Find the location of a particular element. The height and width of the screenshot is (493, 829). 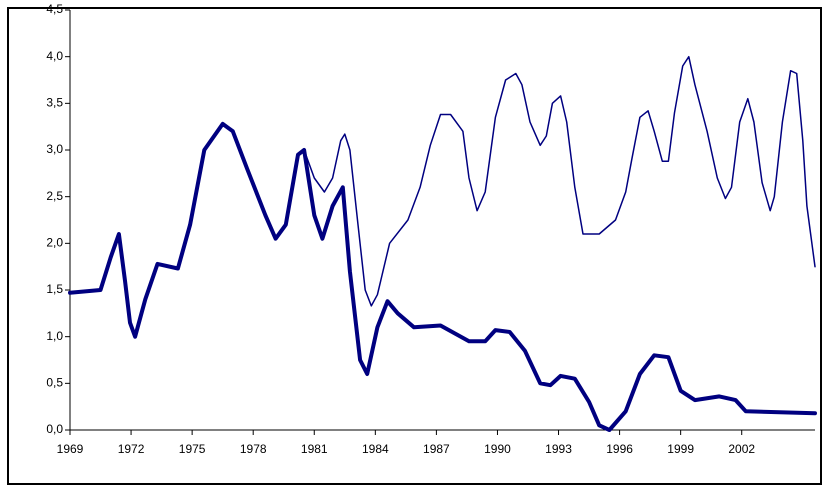

y-tick-label: 1,5 is located at coordinates (54, 289).